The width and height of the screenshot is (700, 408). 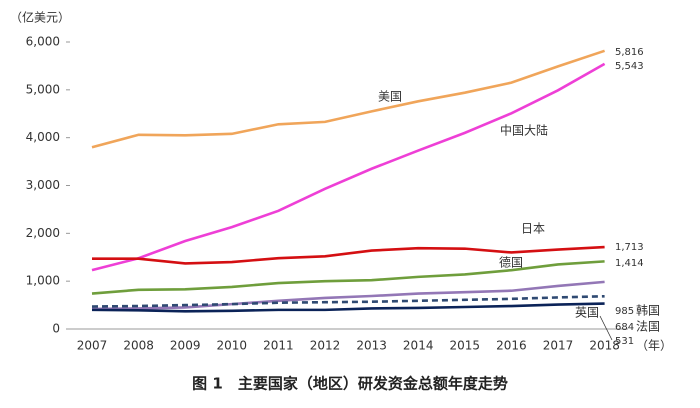 What do you see at coordinates (511, 346) in the screenshot?
I see `x-tick-label: 2016` at bounding box center [511, 346].